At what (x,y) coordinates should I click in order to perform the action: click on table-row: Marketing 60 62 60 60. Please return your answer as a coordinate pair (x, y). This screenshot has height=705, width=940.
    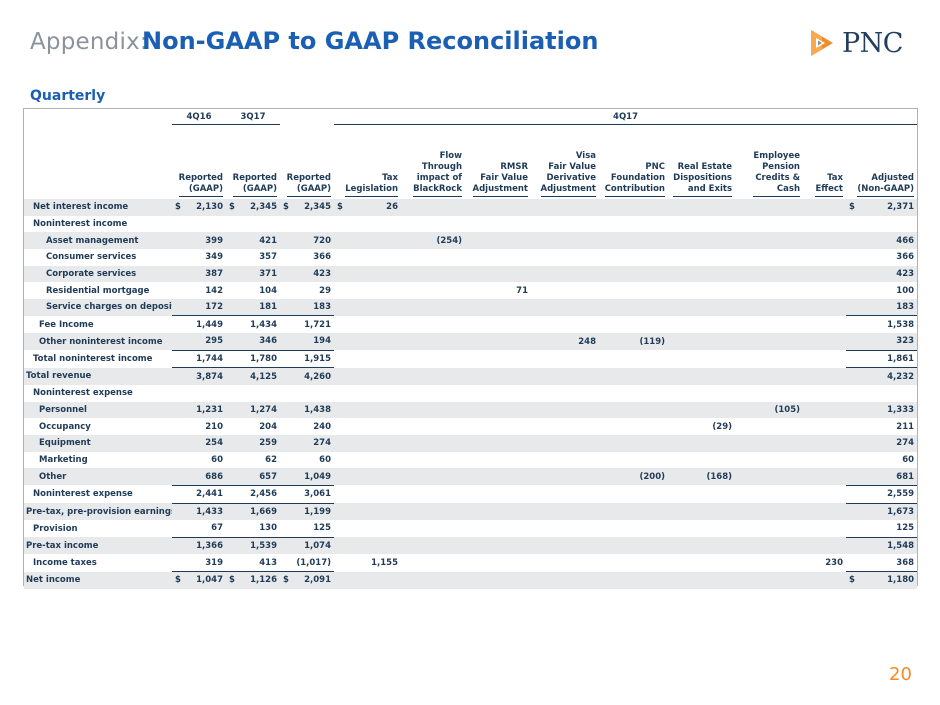
    Looking at the image, I should click on (470, 460).